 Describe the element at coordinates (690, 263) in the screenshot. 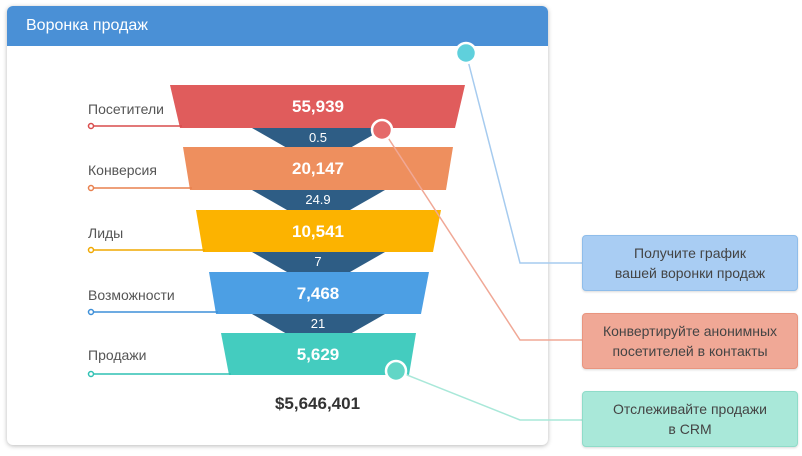

I see `callout-funnel-chart: Получите график вашей воронки продаж` at that location.